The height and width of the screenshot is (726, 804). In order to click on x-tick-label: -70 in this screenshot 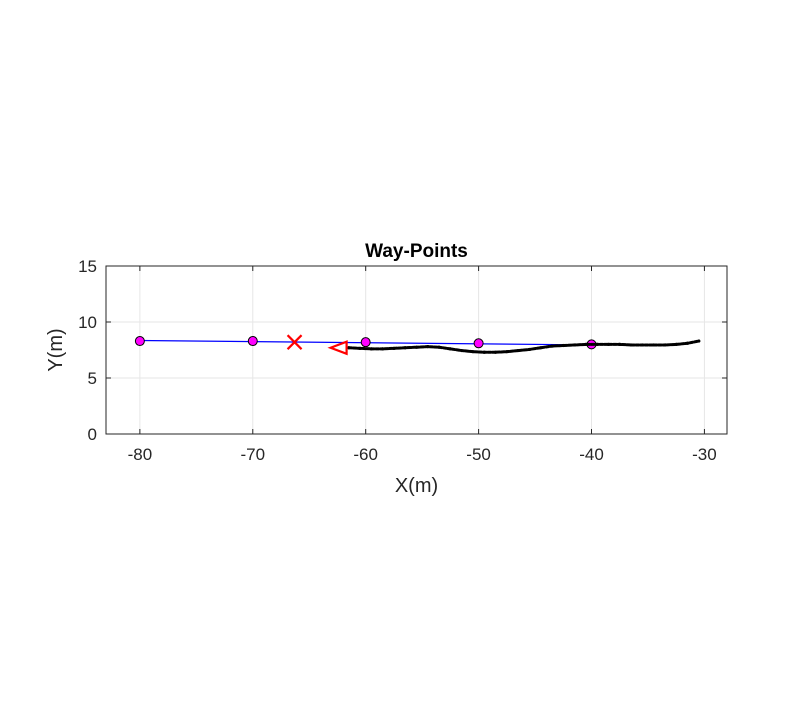, I will do `click(252, 454)`.